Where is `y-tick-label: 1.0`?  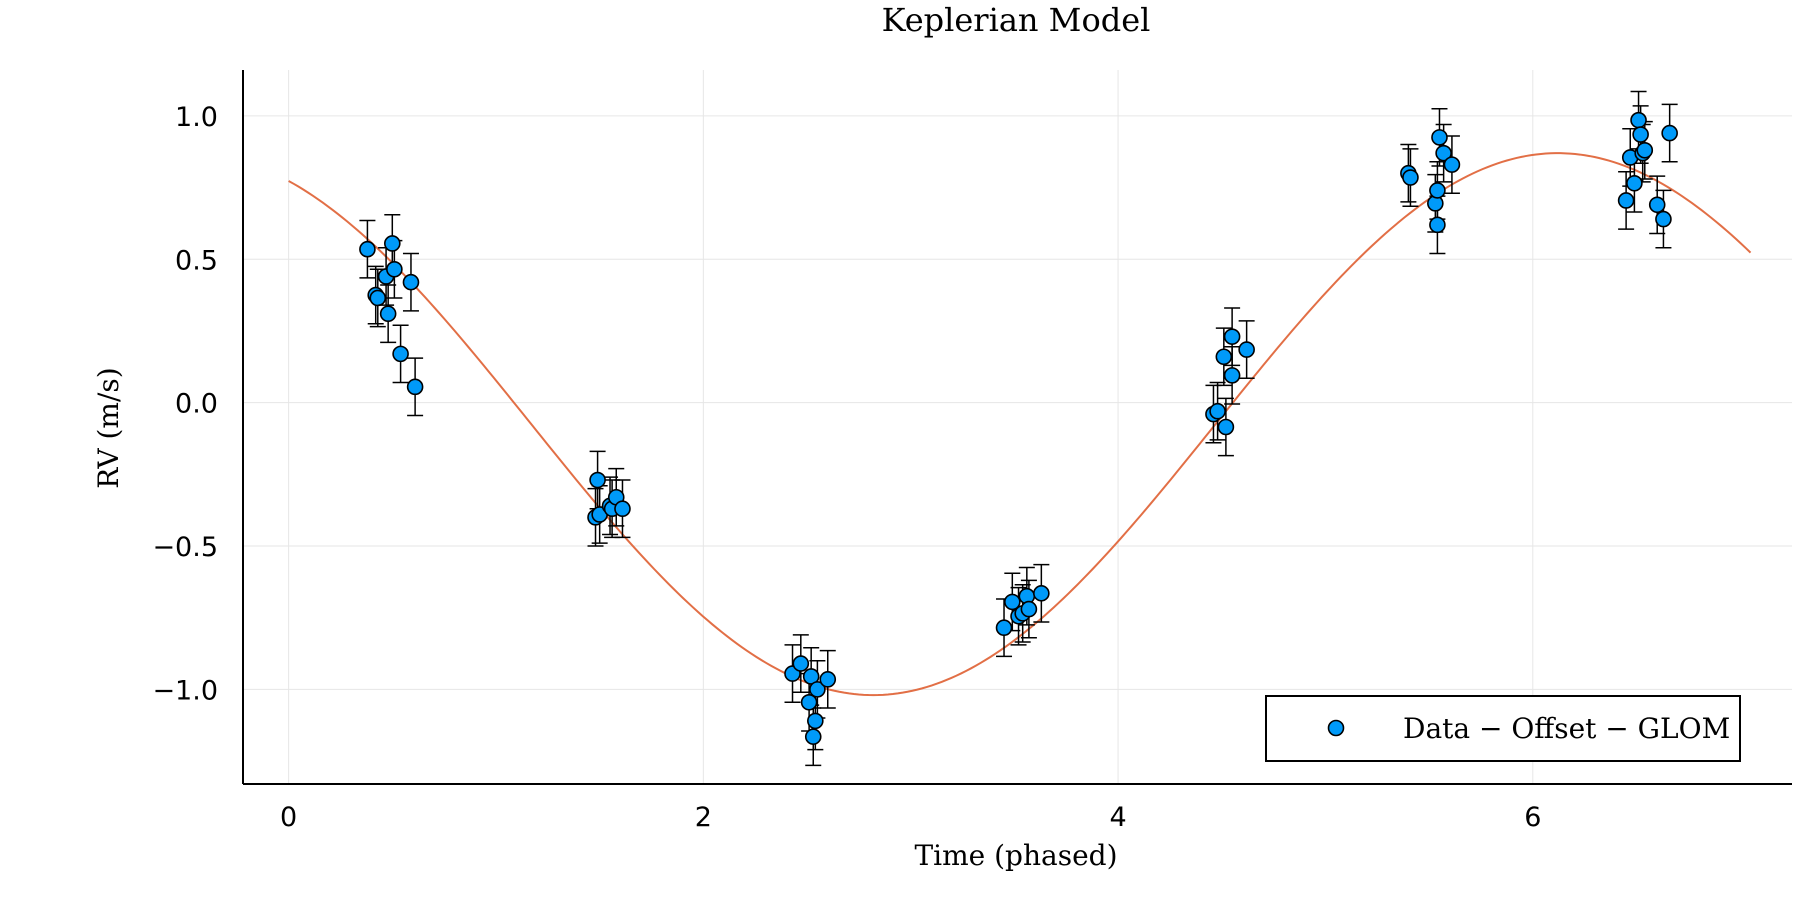 y-tick-label: 1.0 is located at coordinates (196, 117).